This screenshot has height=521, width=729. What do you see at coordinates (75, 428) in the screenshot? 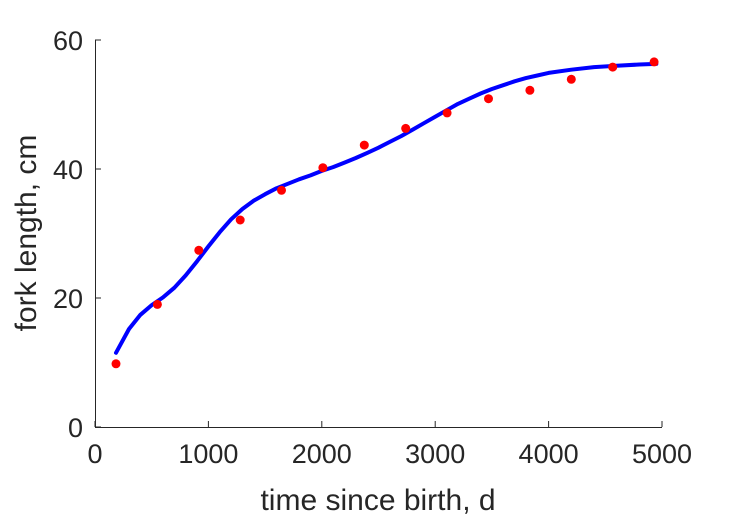
I see `y-tick-label: 0` at bounding box center [75, 428].